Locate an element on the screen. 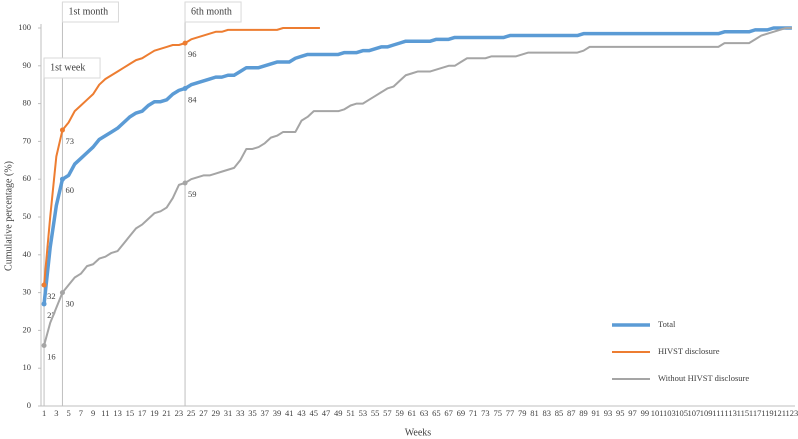  data-label: 32 is located at coordinates (51, 296).